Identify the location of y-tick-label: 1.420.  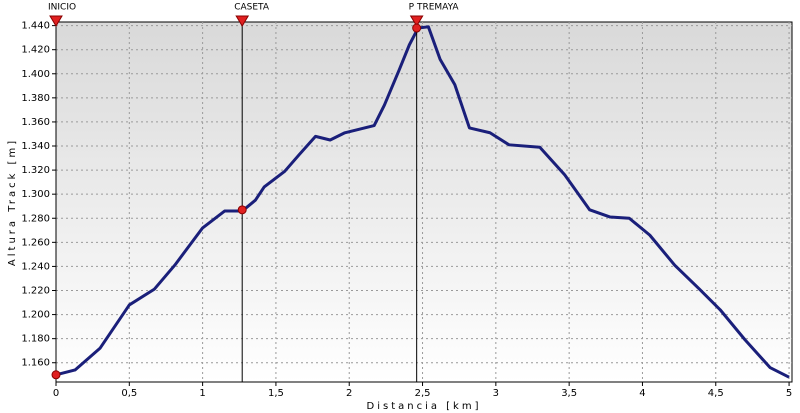
(35, 50).